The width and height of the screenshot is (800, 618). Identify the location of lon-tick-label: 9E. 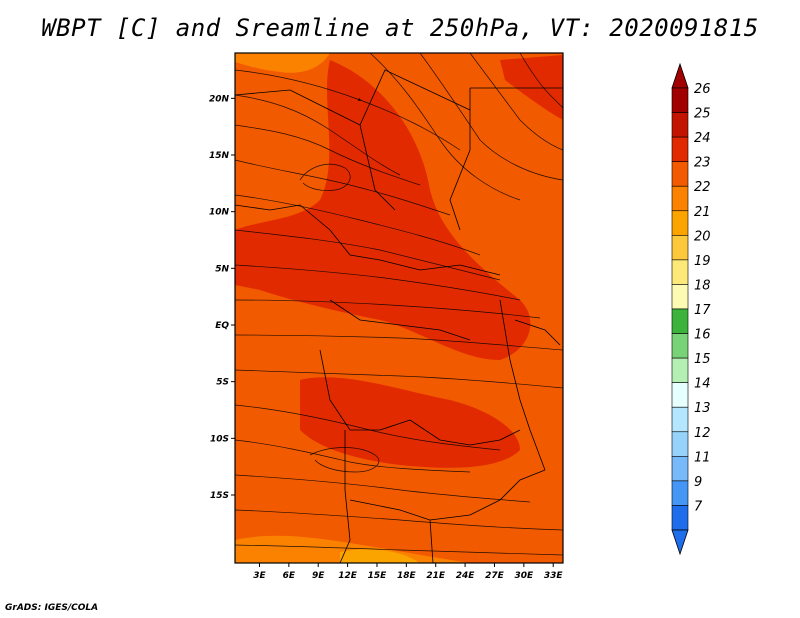
(318, 576).